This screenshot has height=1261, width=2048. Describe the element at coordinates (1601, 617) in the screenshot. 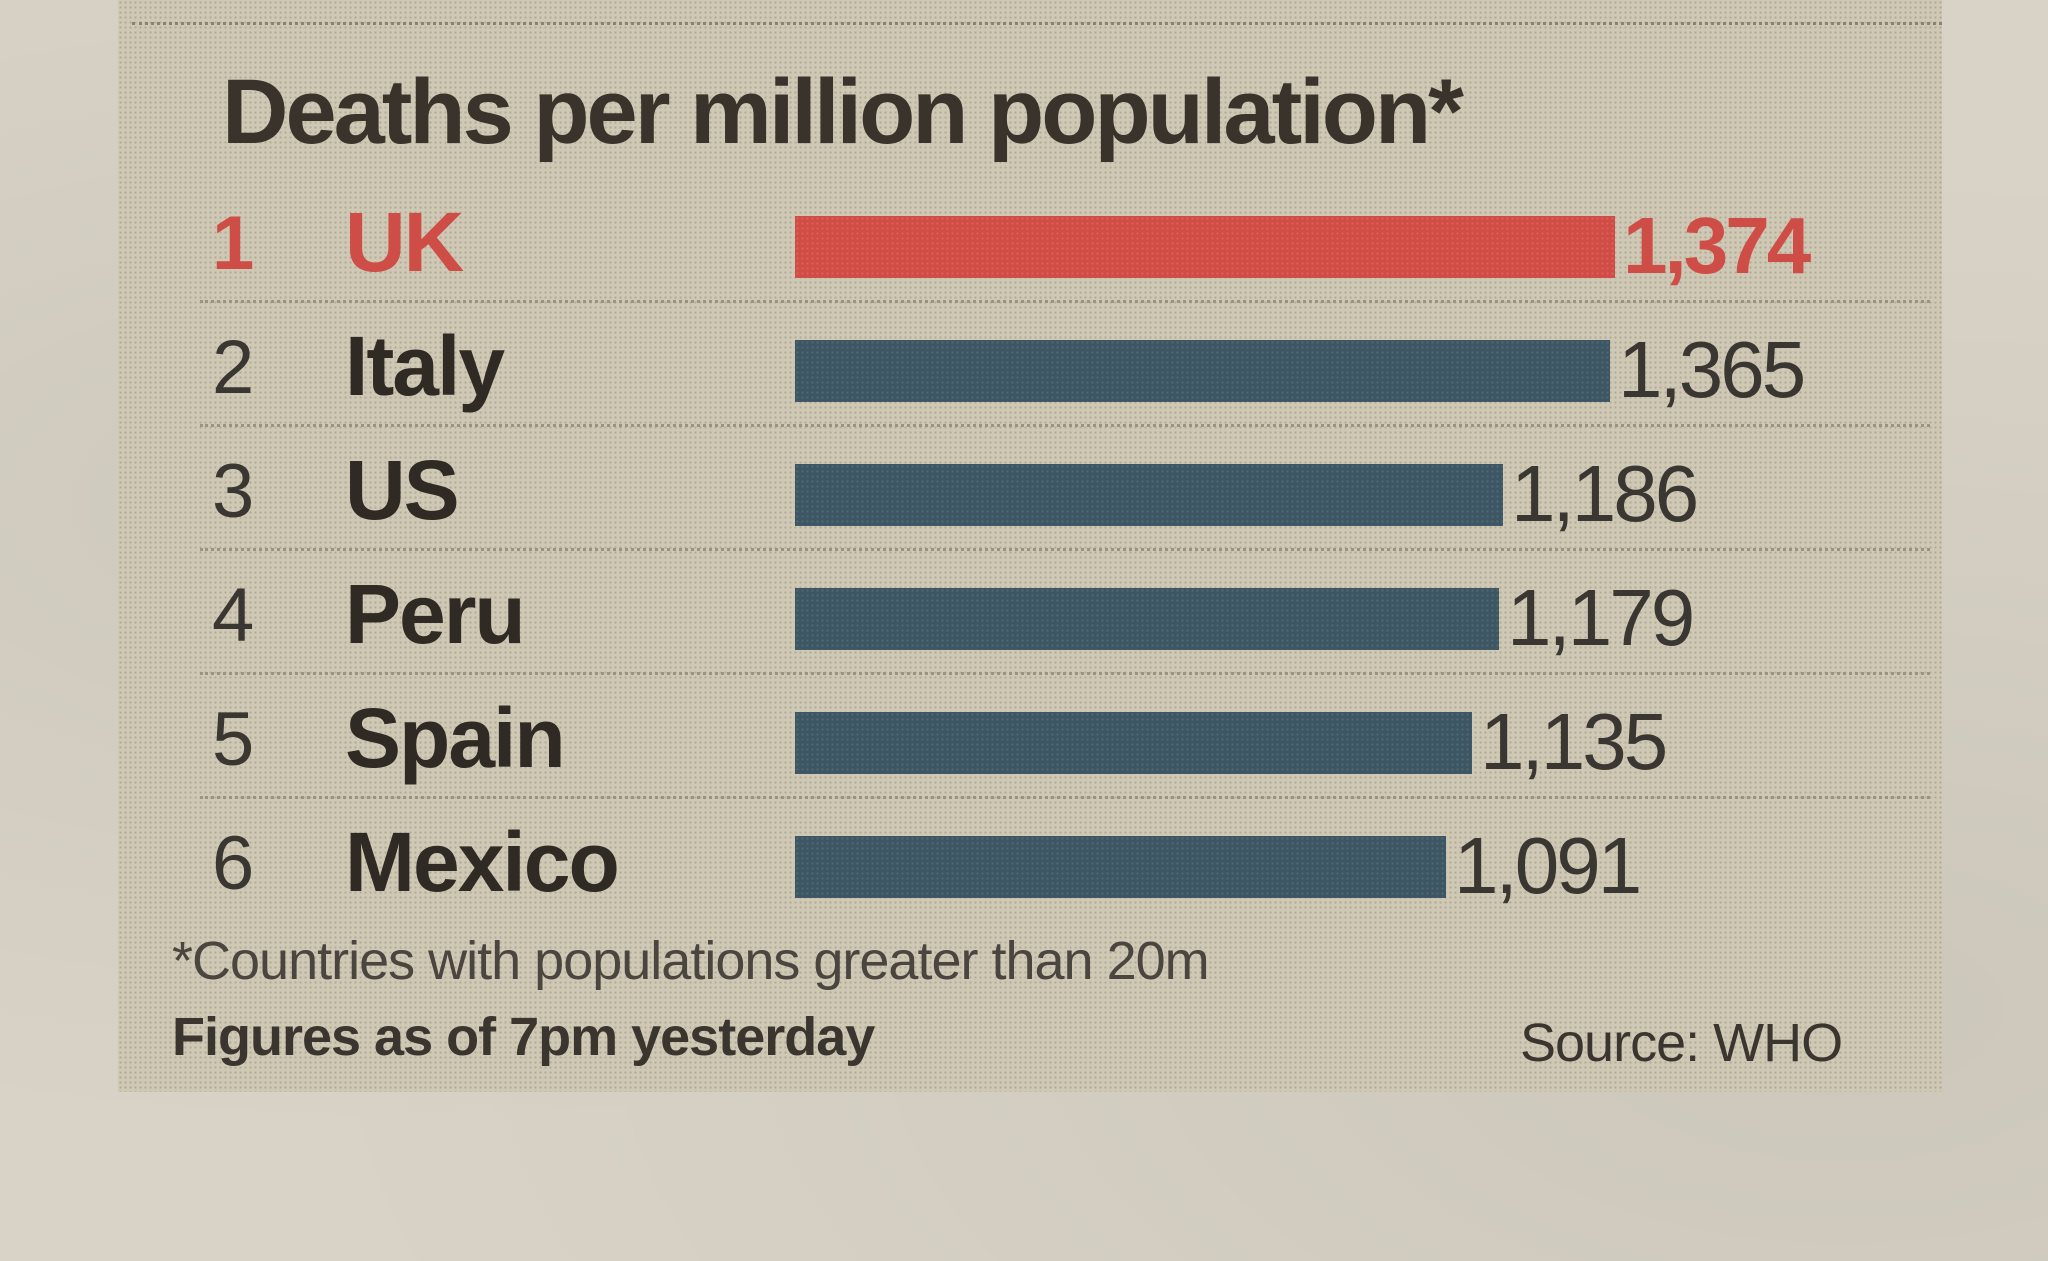

I see `value-label: 1,179` at that location.